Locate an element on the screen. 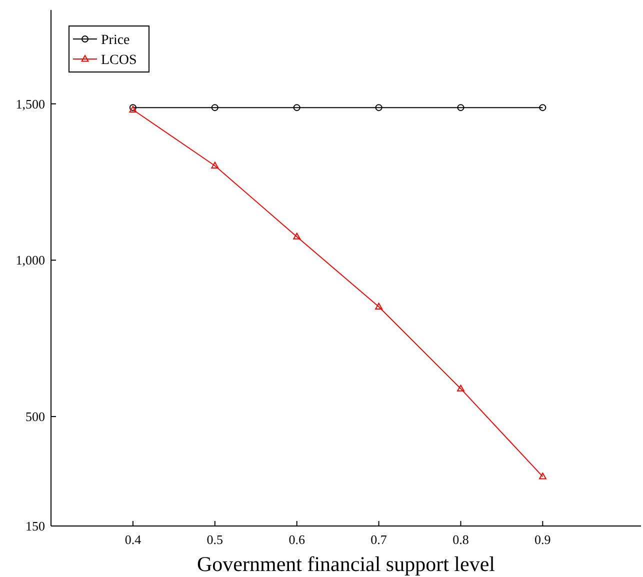 The width and height of the screenshot is (643, 577). legend-label: LCOS is located at coordinates (119, 60).